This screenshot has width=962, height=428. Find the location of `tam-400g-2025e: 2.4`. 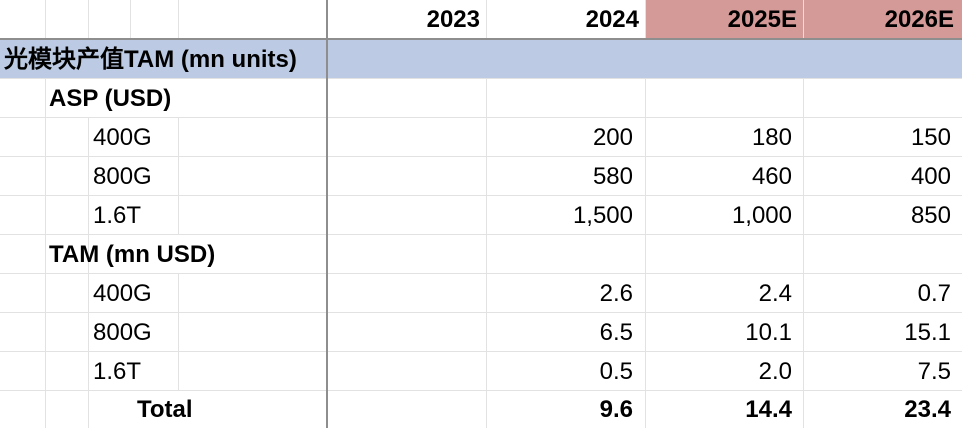

tam-400g-2025e: 2.4 is located at coordinates (775, 293).